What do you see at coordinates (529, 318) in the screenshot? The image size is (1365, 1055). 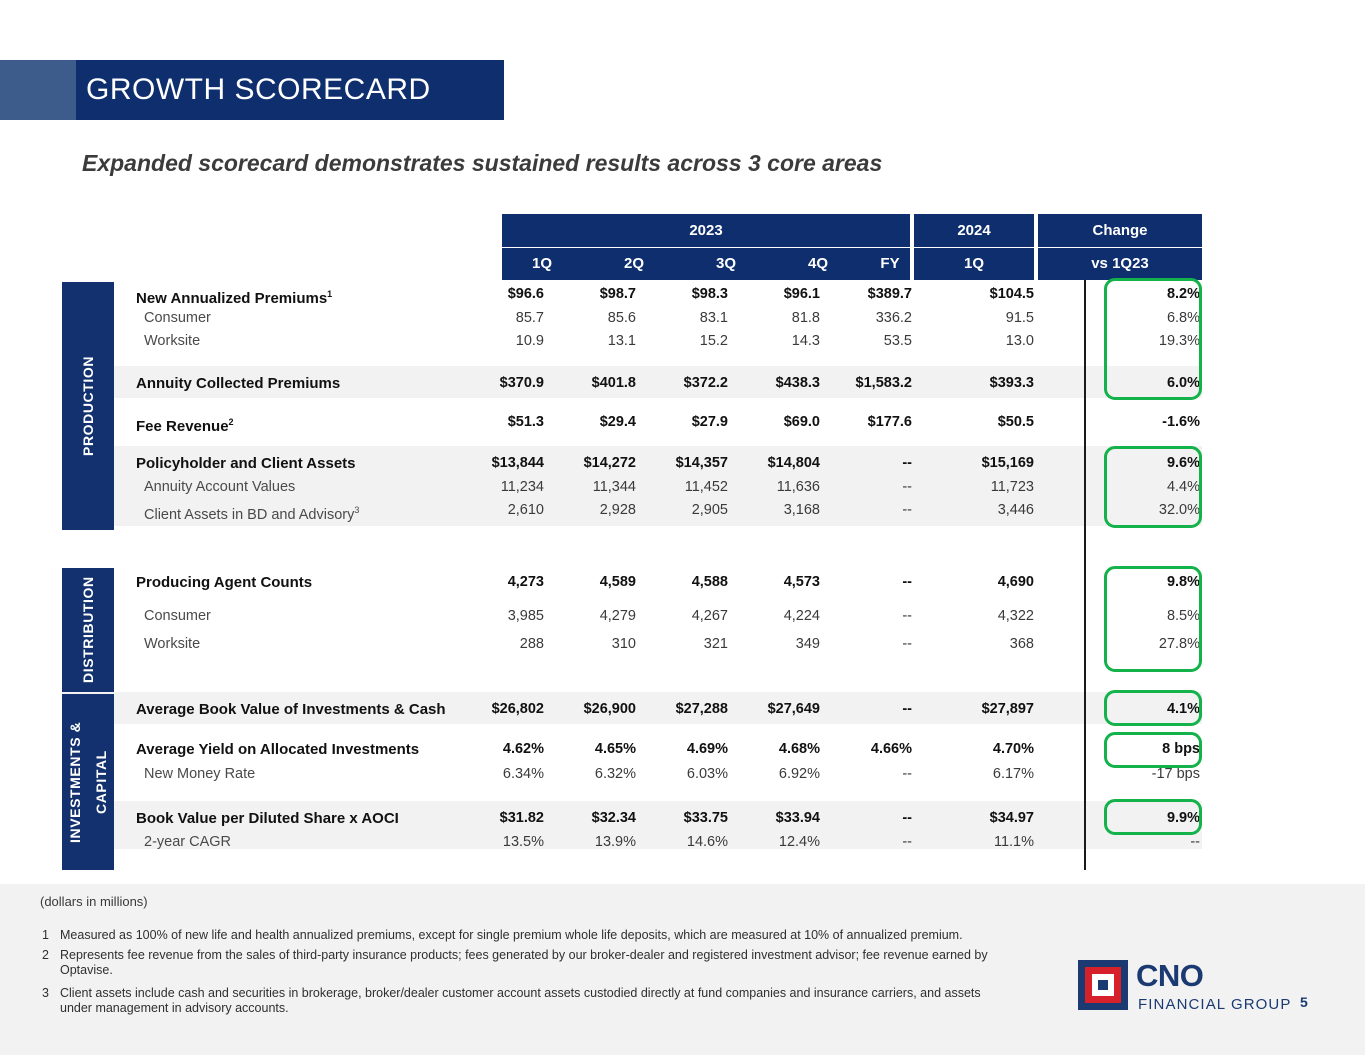 I see `cell-value: 85.7` at bounding box center [529, 318].